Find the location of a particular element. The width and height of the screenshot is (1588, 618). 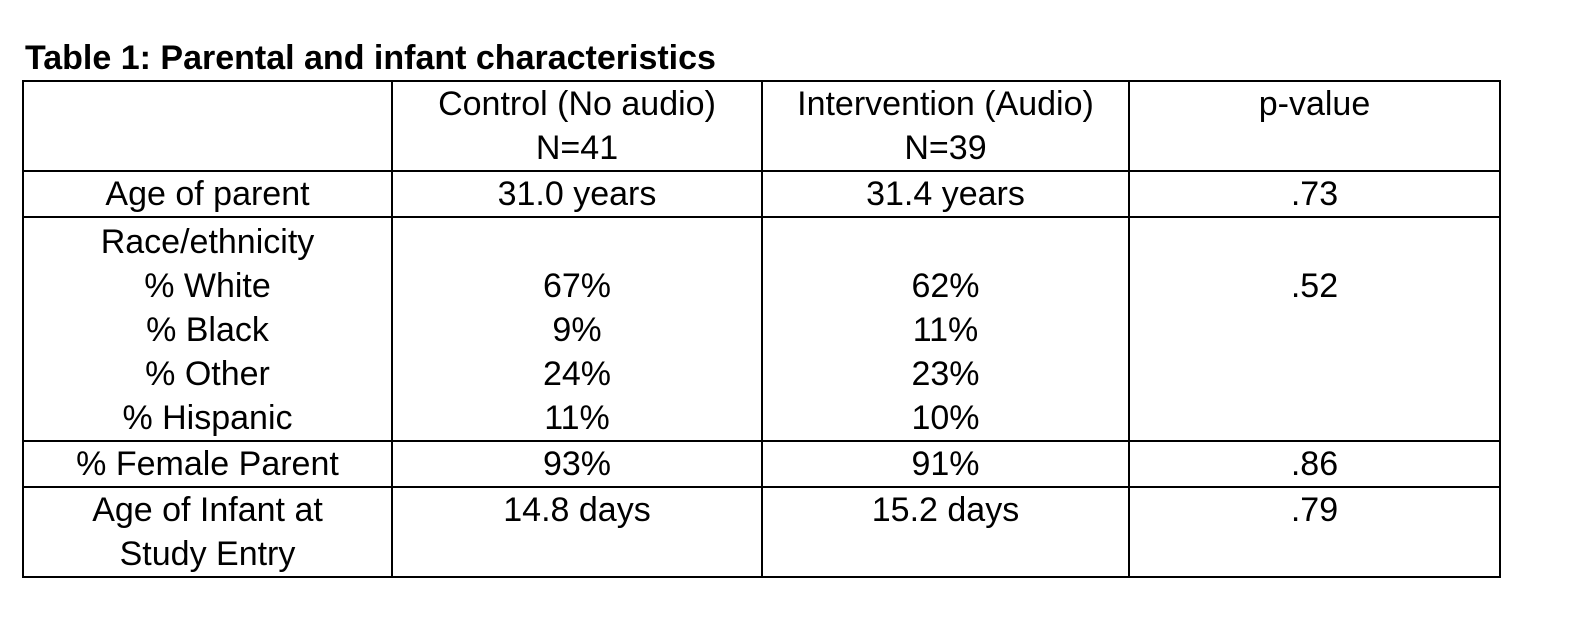

header-cell: Control (No audio) N=41 is located at coordinates (577, 126).